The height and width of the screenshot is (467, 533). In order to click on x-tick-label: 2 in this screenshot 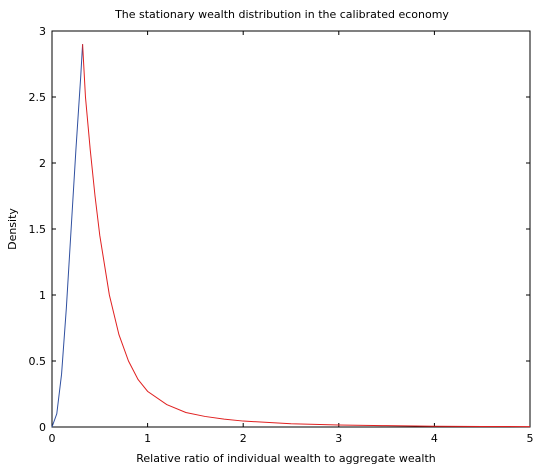, I will do `click(243, 438)`.